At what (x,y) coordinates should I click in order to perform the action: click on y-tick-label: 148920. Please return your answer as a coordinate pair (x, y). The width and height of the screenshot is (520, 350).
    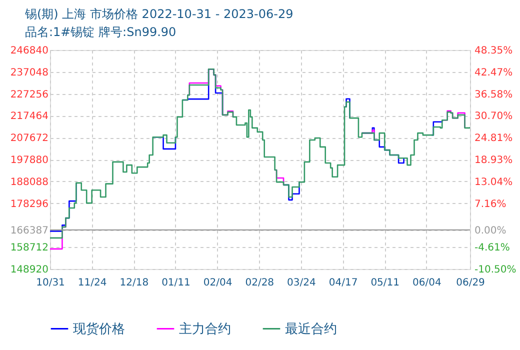
    Looking at the image, I should click on (29, 270).